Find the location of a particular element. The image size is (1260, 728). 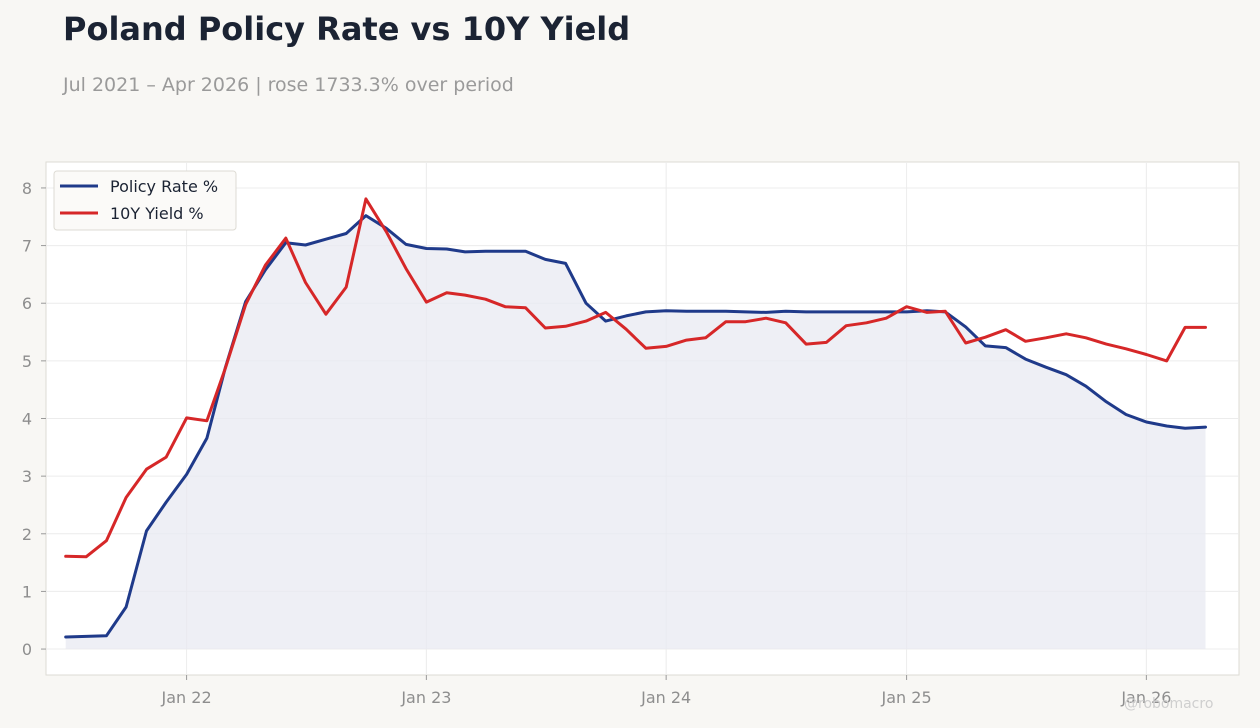

x-tick-label: Jan 24 is located at coordinates (665, 697).